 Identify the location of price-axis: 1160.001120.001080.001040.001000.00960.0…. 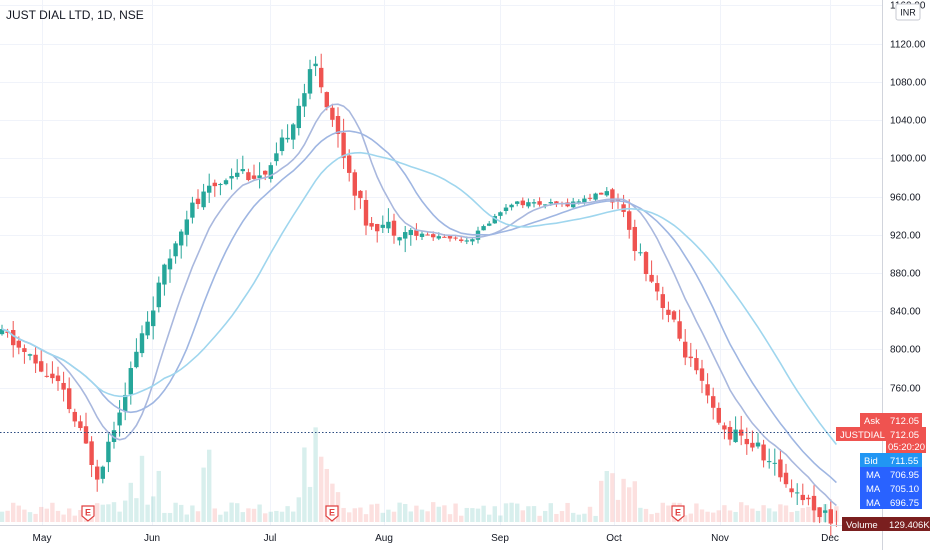
(908, 198).